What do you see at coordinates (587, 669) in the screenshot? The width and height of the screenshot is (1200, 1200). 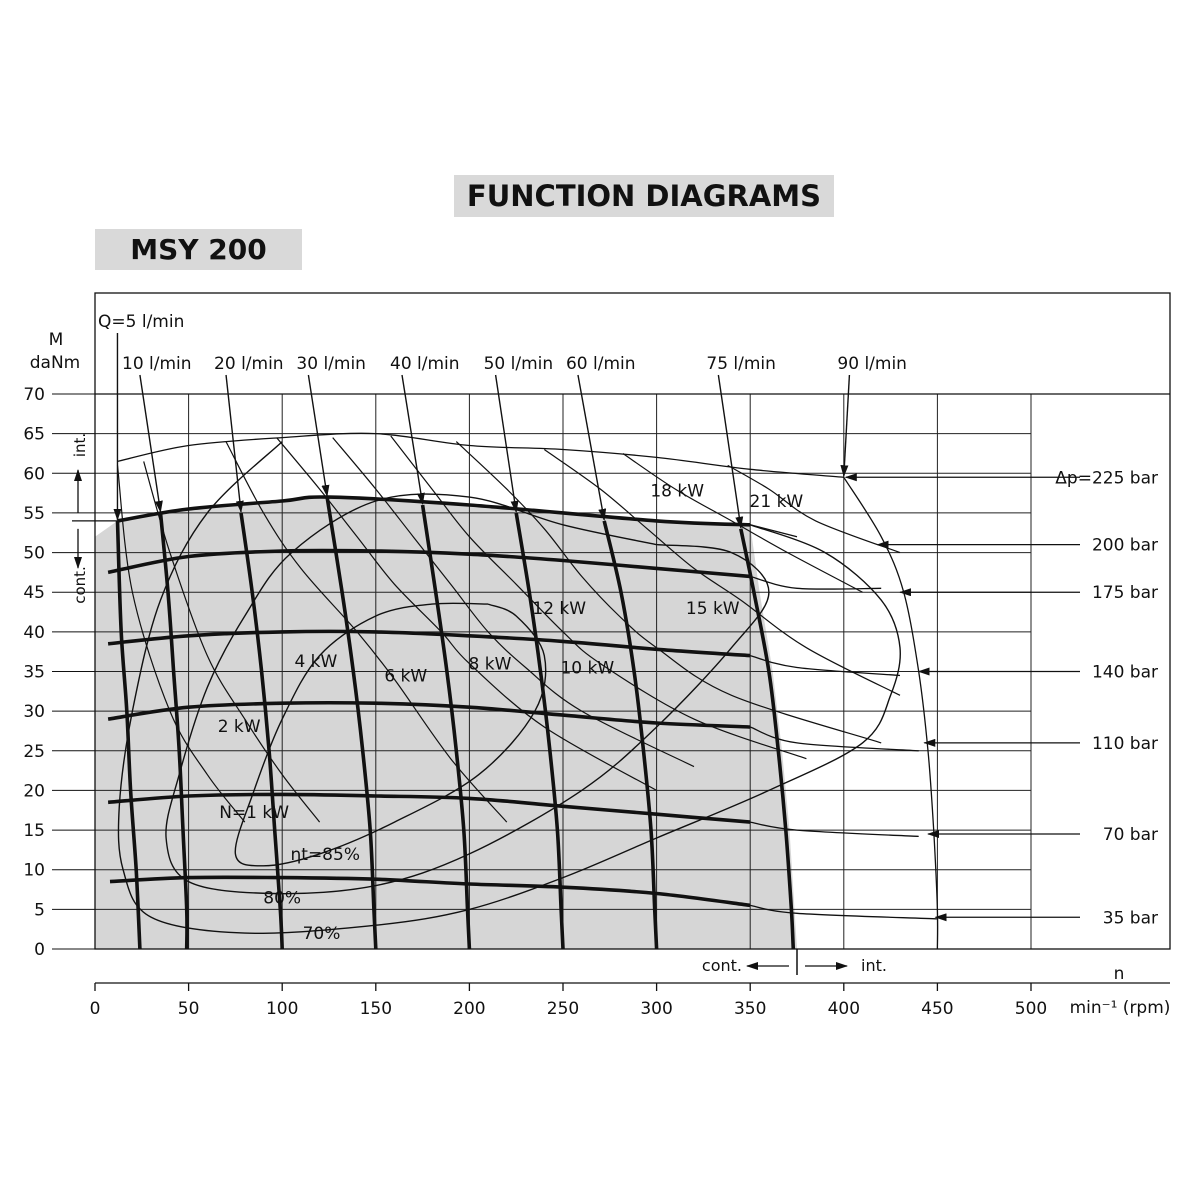 I see `power-label-10-kw: 10 kW` at bounding box center [587, 669].